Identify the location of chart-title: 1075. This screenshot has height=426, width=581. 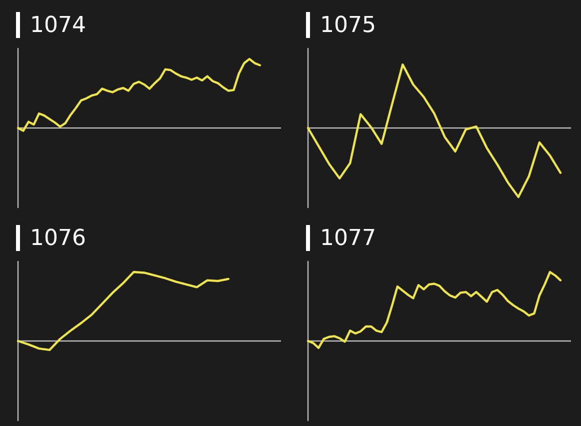
(348, 25).